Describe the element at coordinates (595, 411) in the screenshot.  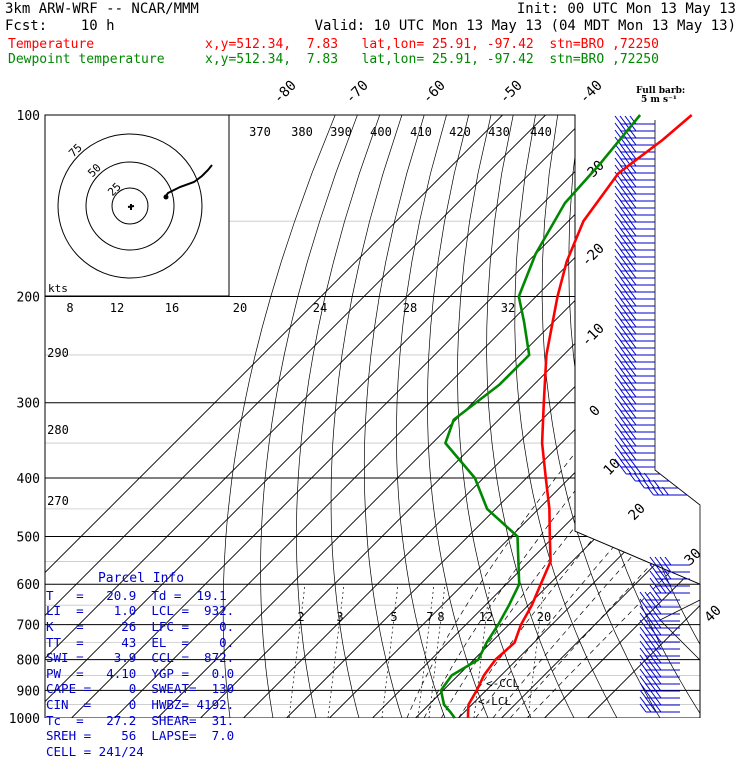
I see `temperature-tick-label: 0` at that location.